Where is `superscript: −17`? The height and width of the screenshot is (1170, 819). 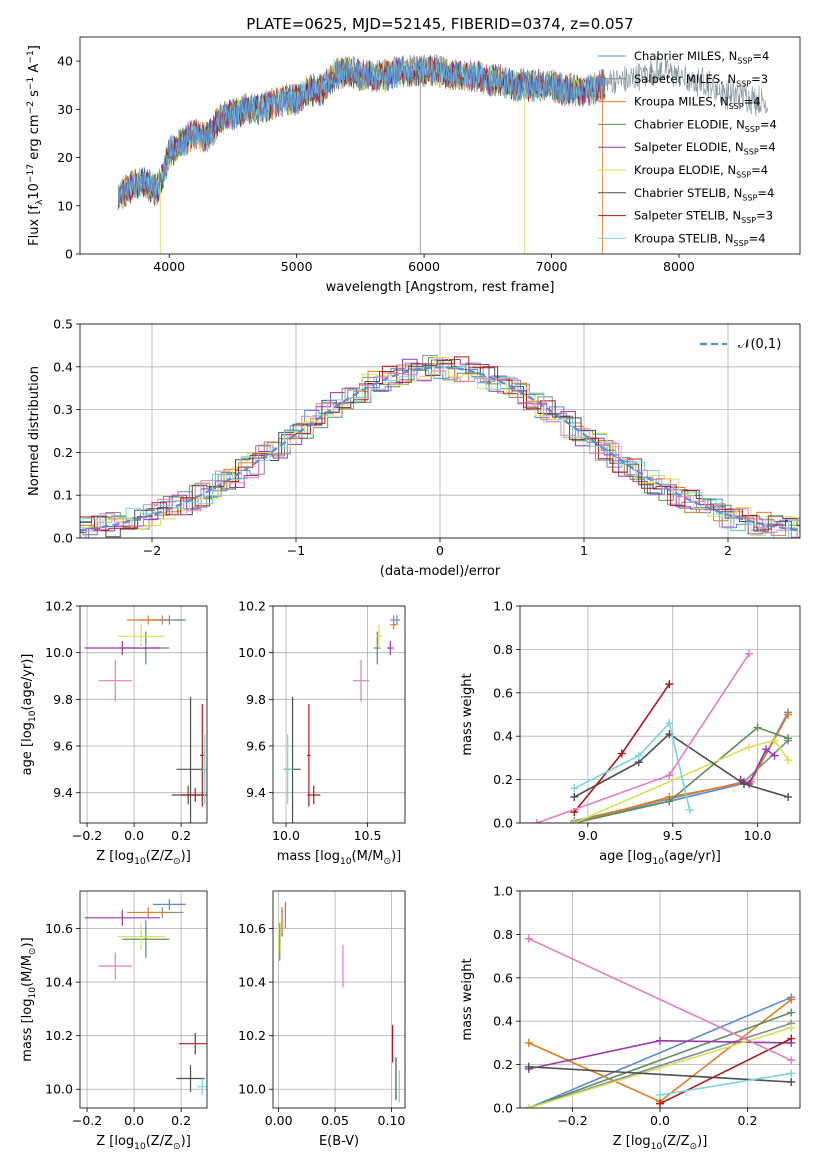
superscript: −17 is located at coordinates (31, 173).